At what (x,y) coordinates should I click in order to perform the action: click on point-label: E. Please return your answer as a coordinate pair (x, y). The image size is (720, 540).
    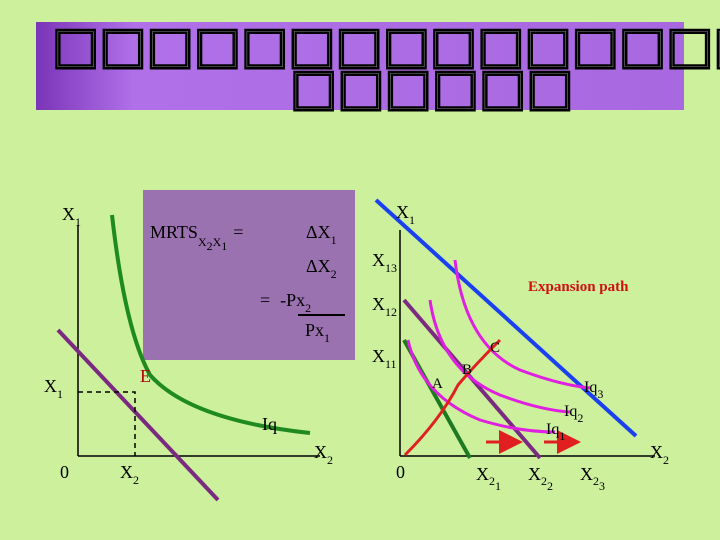
    Looking at the image, I should click on (145, 376).